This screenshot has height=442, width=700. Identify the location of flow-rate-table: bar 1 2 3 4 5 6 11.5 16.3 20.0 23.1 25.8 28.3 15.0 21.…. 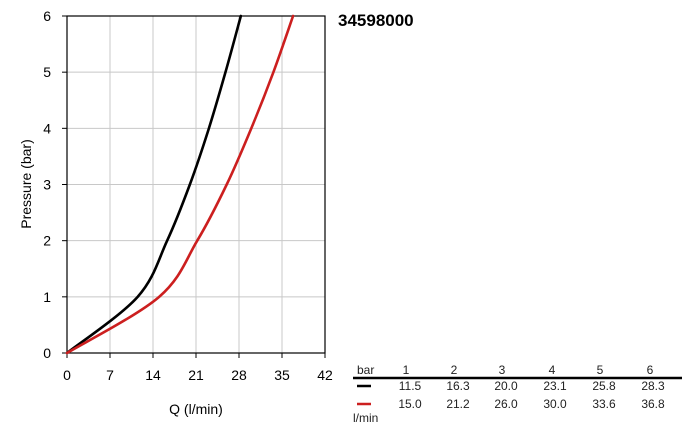
(517, 394).